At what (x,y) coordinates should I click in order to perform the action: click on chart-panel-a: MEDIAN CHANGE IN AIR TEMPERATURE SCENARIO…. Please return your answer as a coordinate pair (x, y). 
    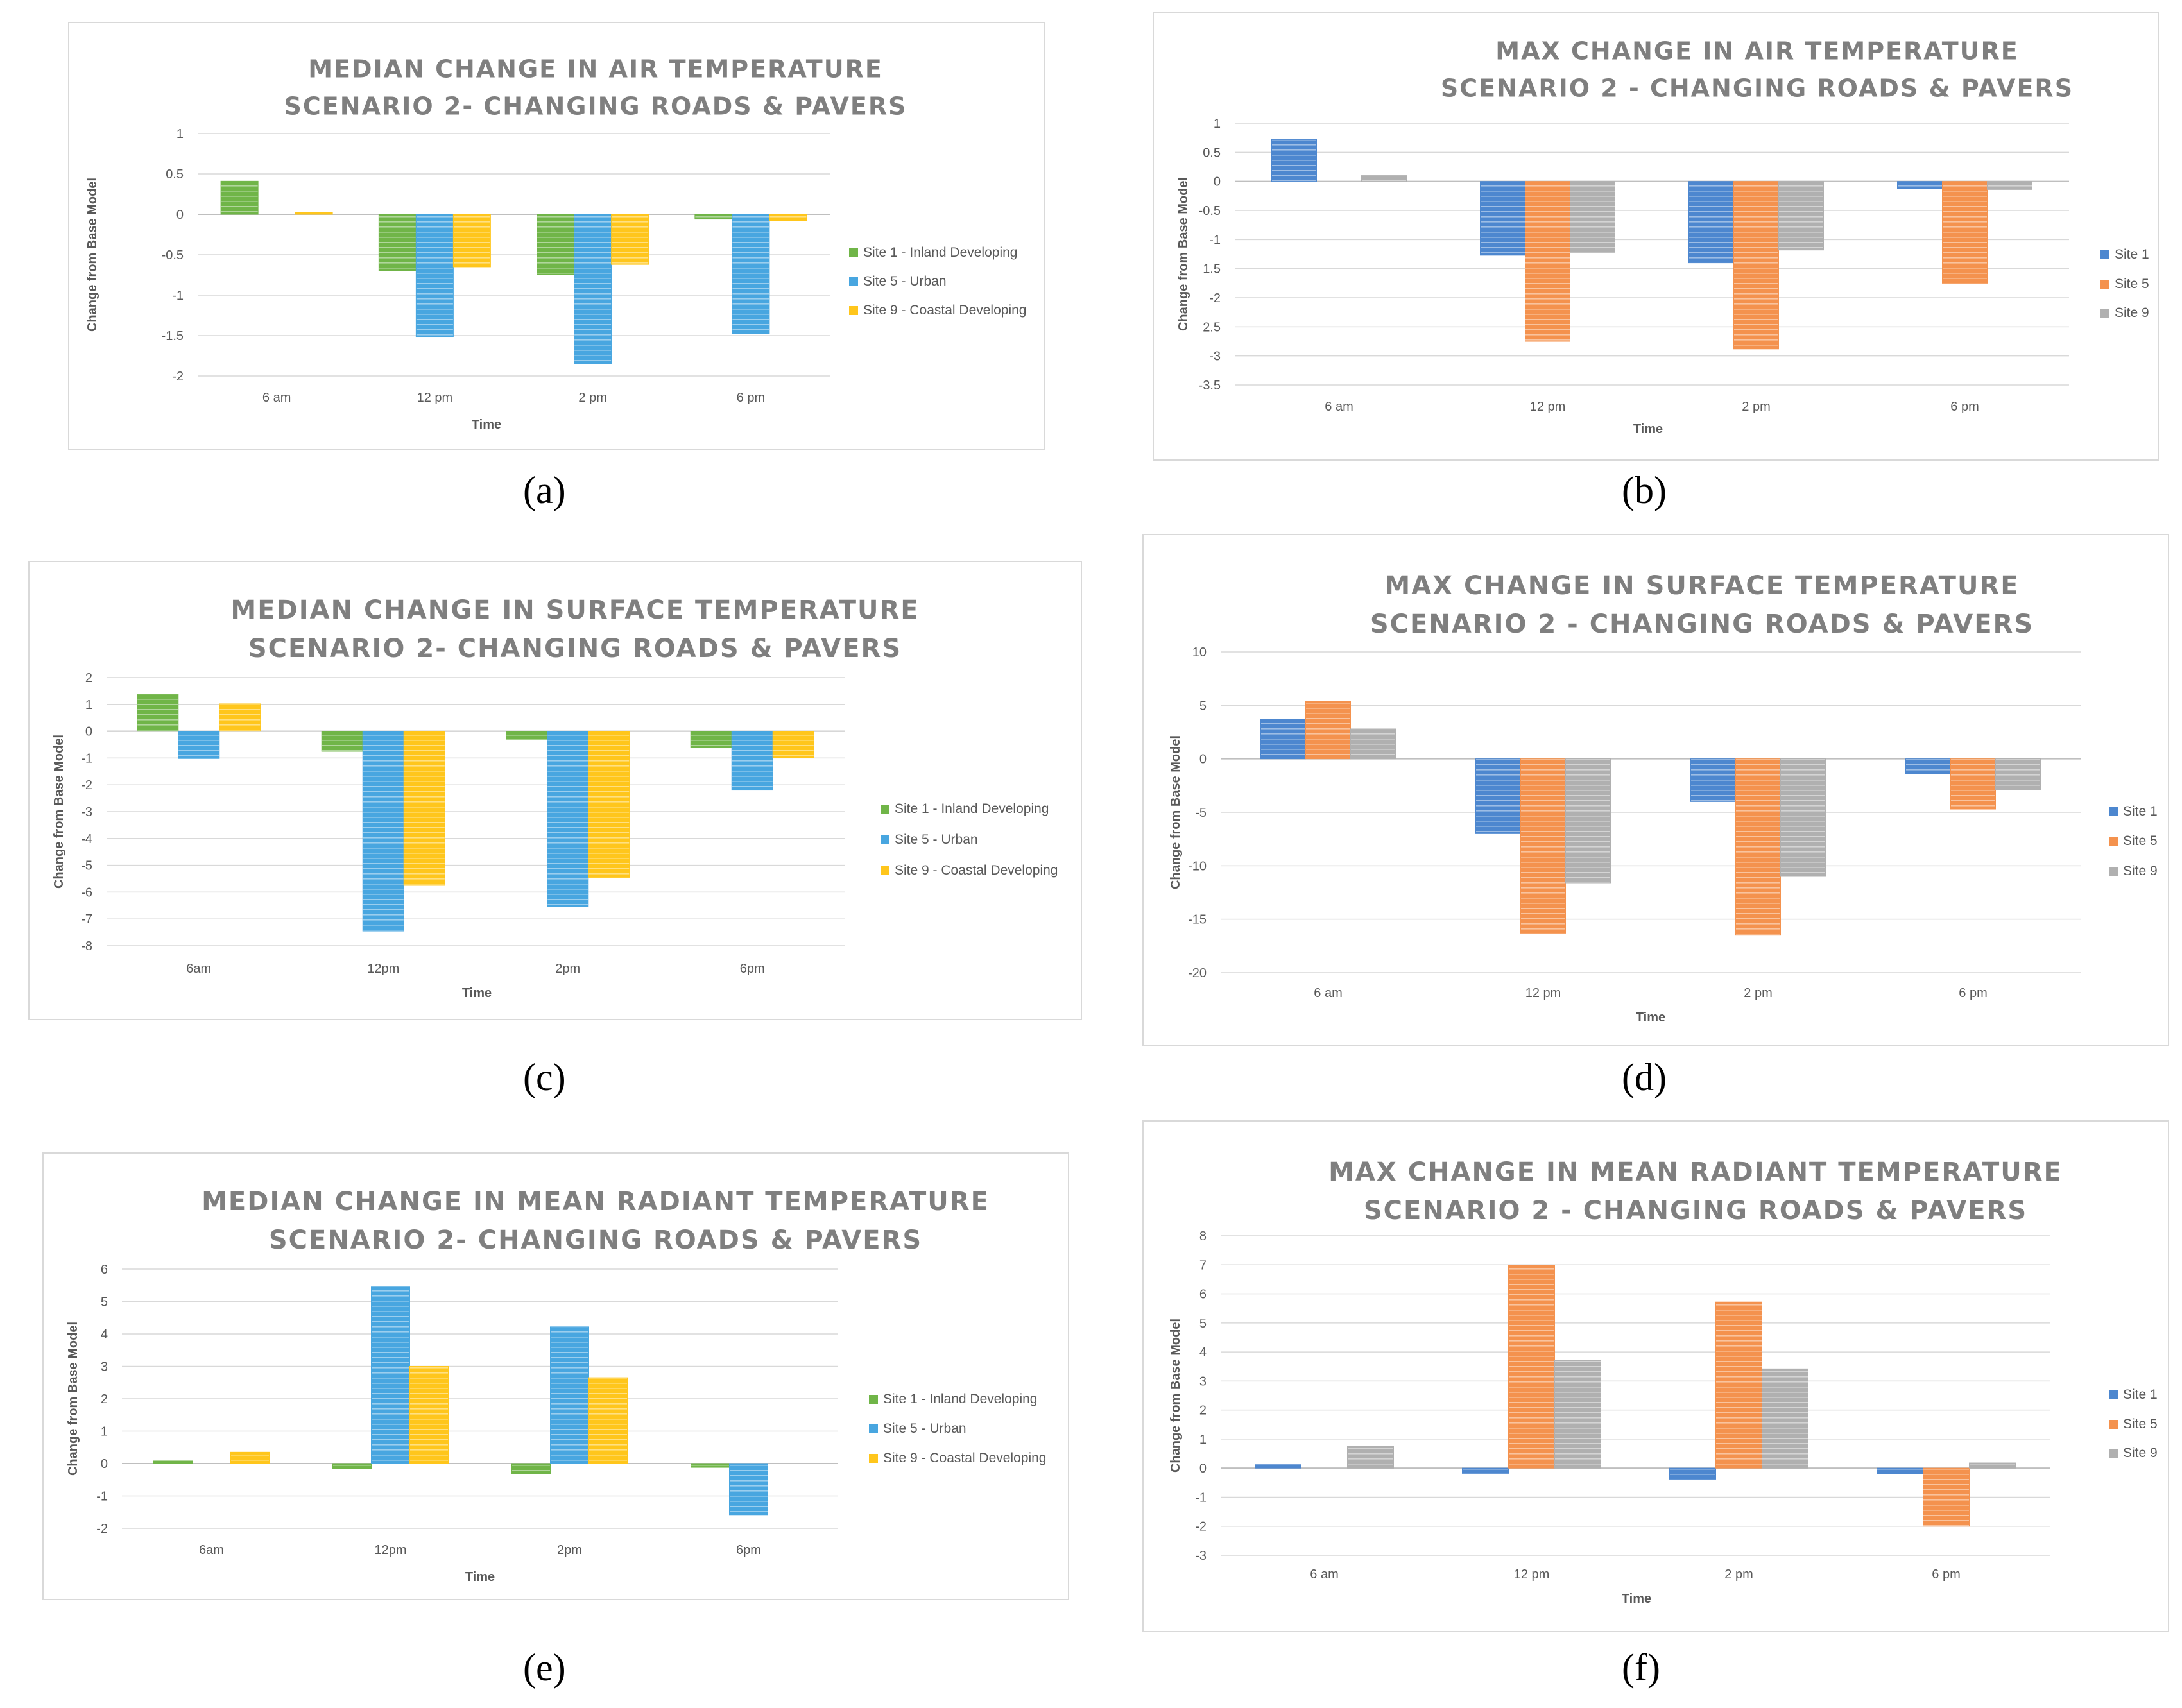
    Looking at the image, I should click on (556, 236).